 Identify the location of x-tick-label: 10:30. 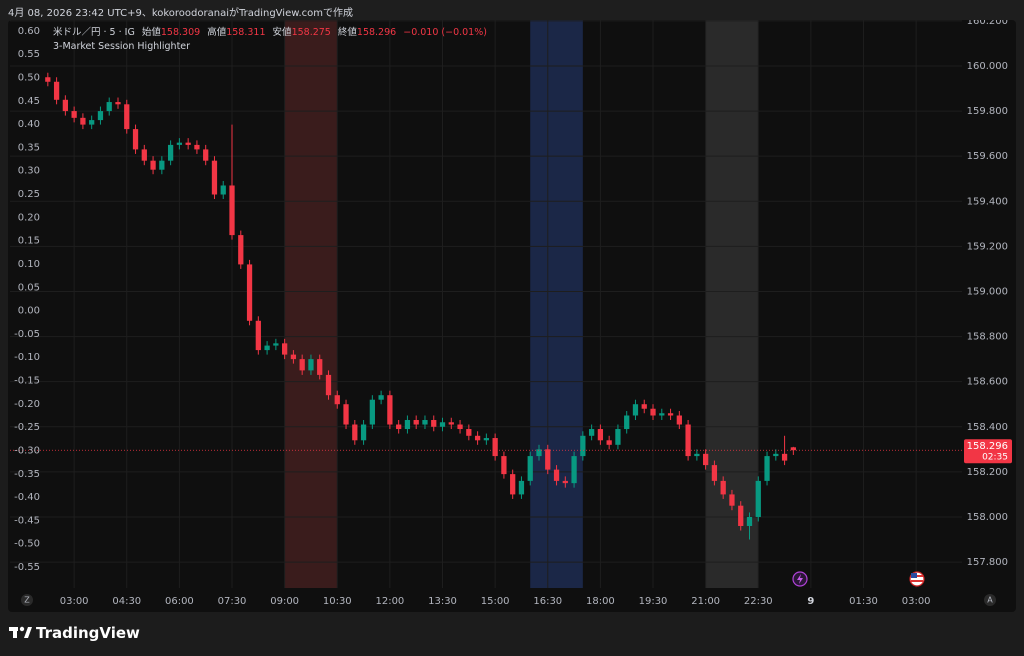
(337, 601).